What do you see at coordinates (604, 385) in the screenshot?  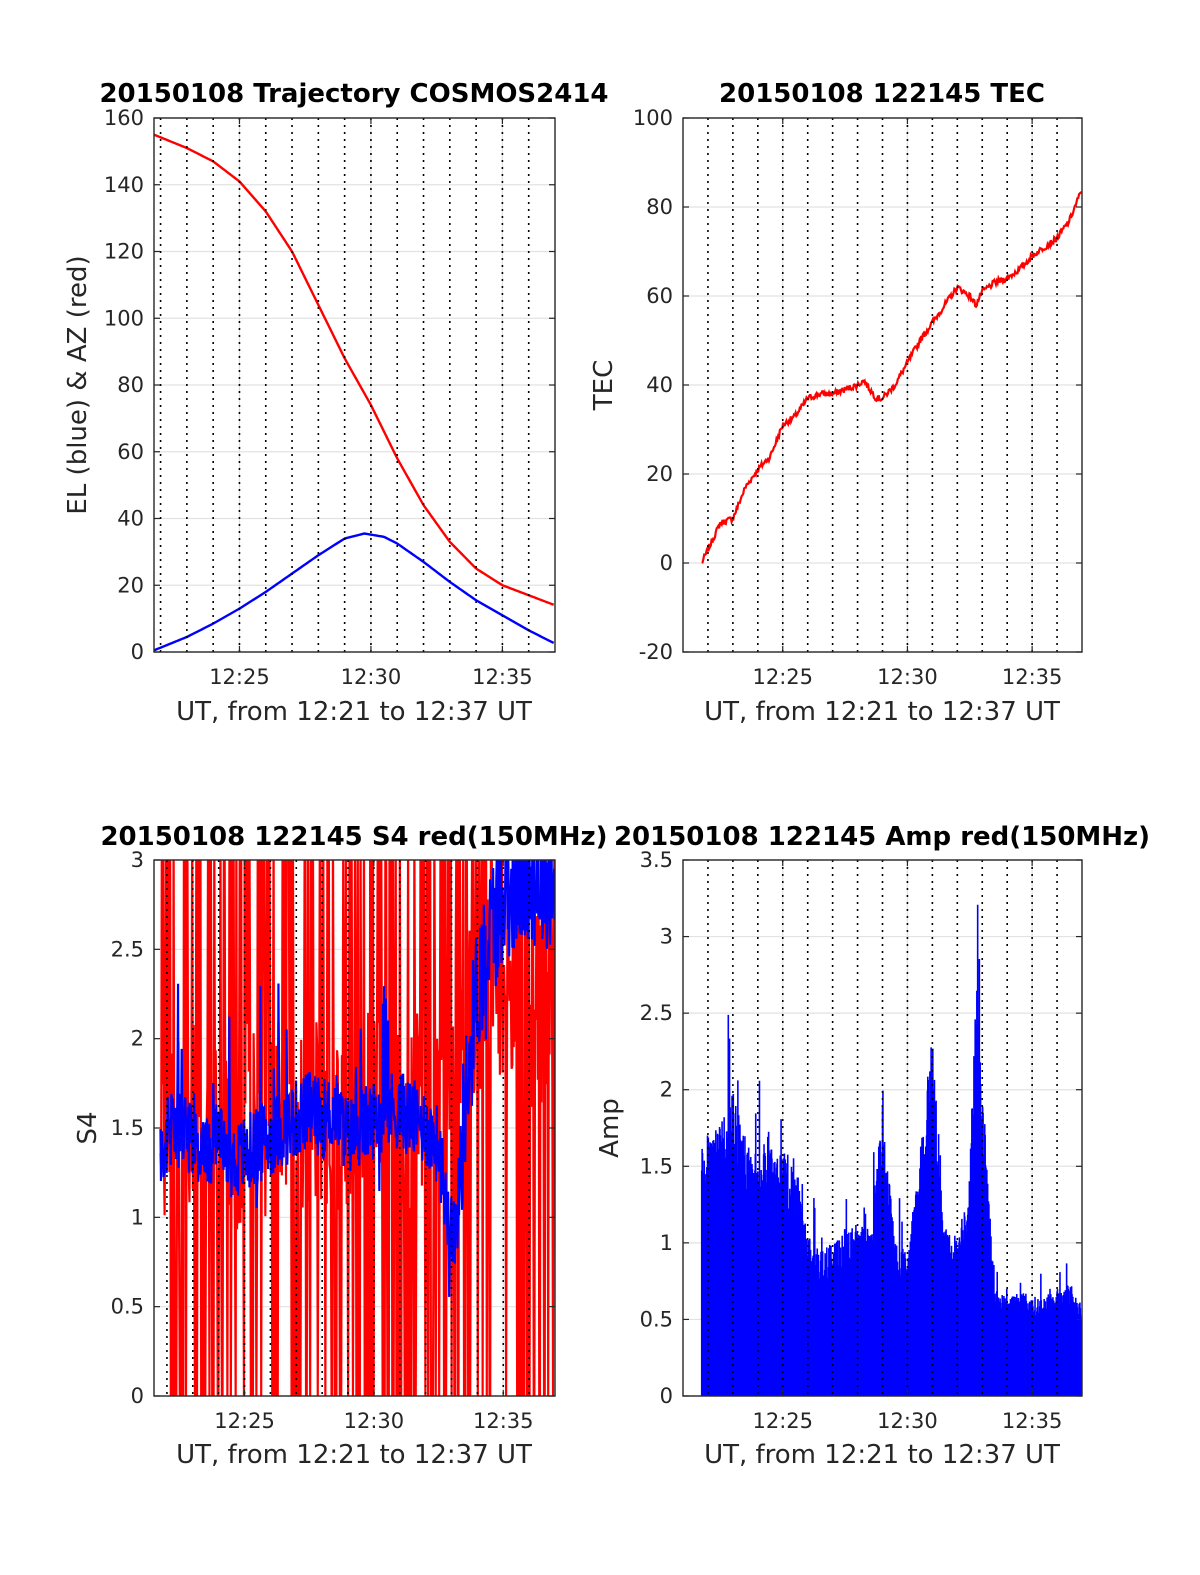 I see `y-axis-label: TEC` at bounding box center [604, 385].